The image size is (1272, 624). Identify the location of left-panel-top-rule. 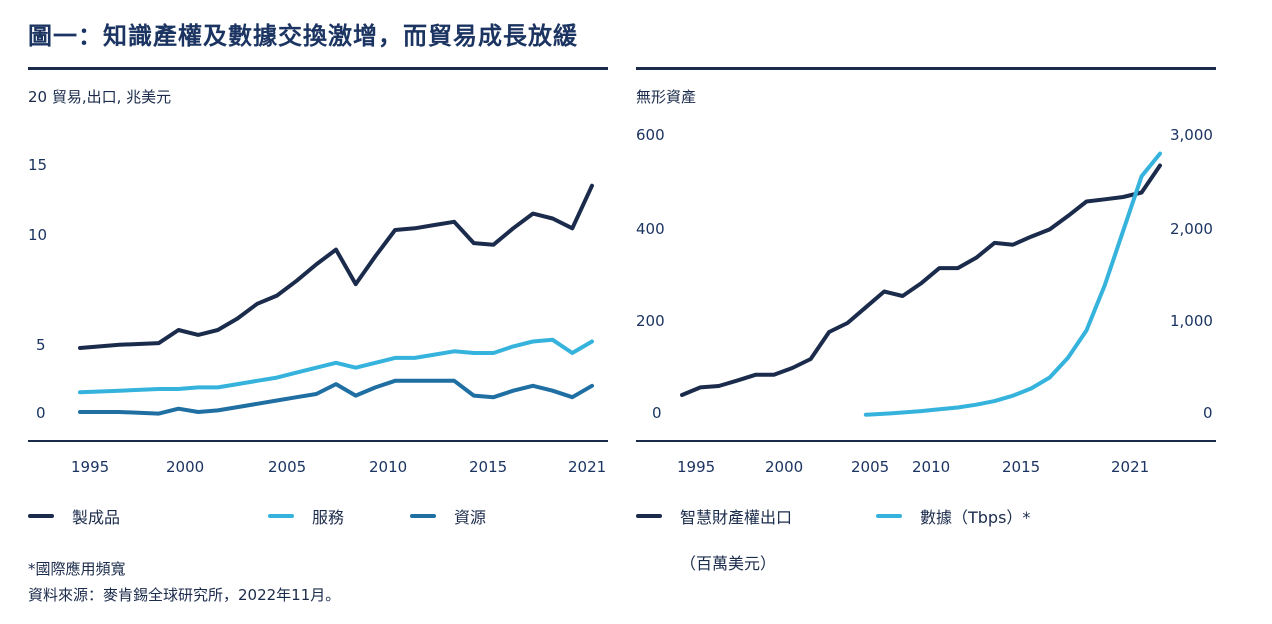
(318, 68).